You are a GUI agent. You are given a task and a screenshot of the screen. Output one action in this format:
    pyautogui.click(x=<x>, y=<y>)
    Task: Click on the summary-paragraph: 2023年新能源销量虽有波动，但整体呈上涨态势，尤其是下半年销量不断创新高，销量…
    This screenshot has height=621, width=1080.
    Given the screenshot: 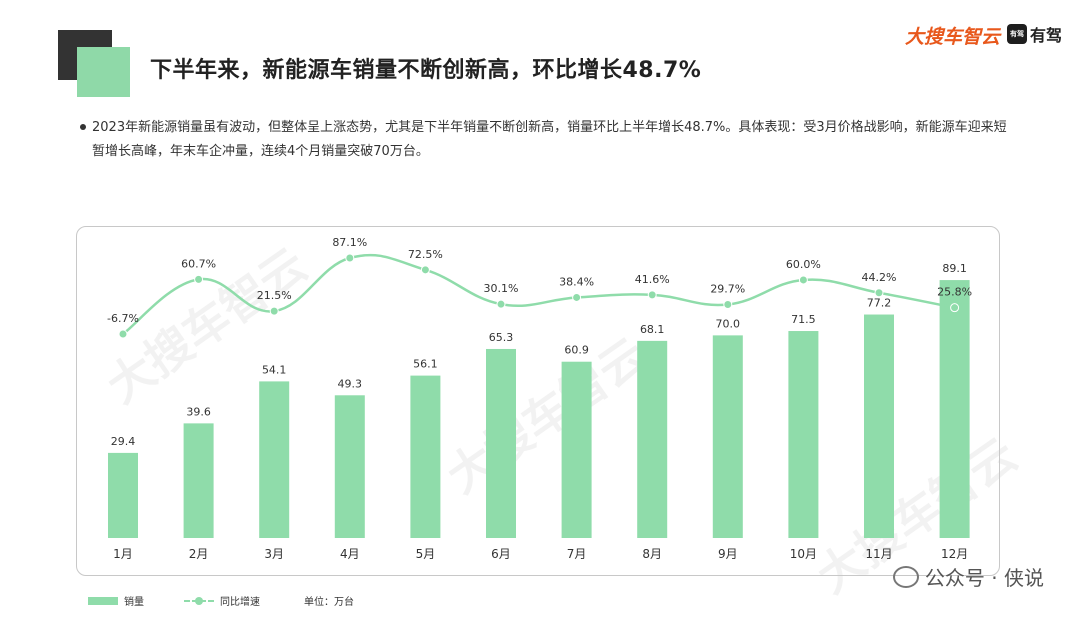 What is the action you would take?
    pyautogui.click(x=546, y=140)
    